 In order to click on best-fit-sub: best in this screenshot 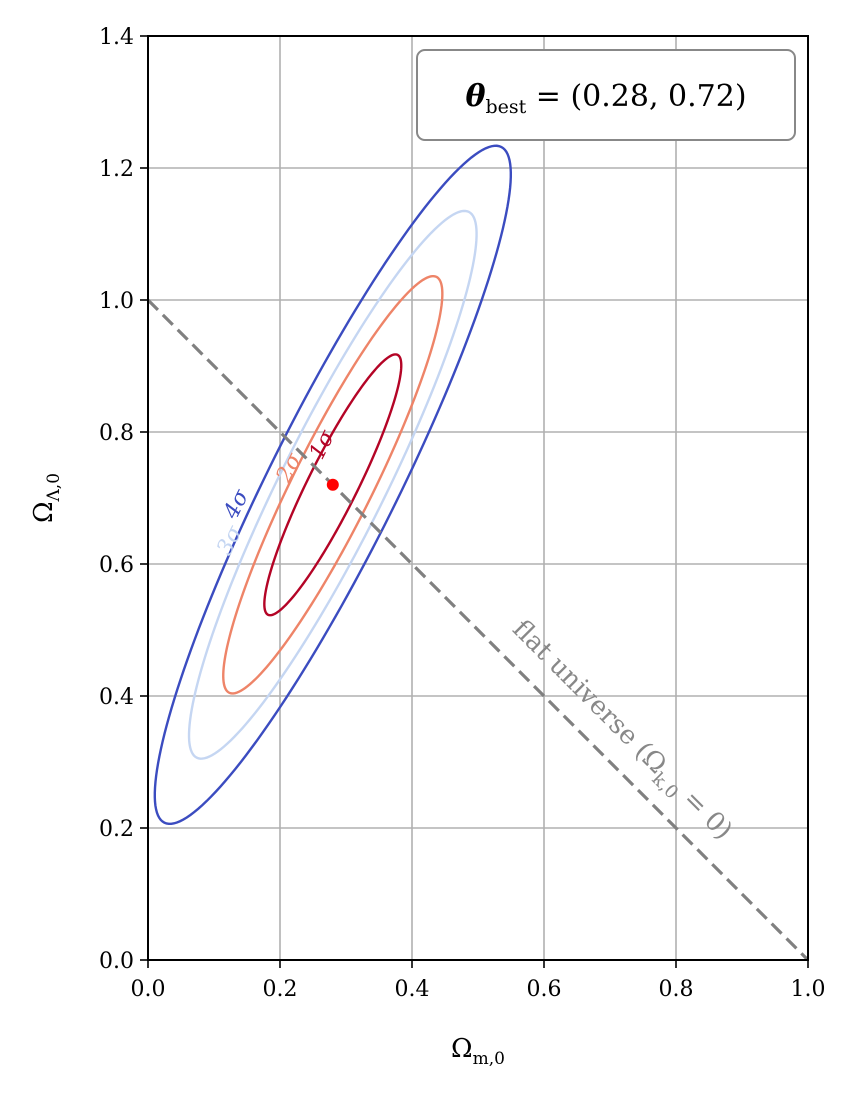, I will do `click(505, 107)`.